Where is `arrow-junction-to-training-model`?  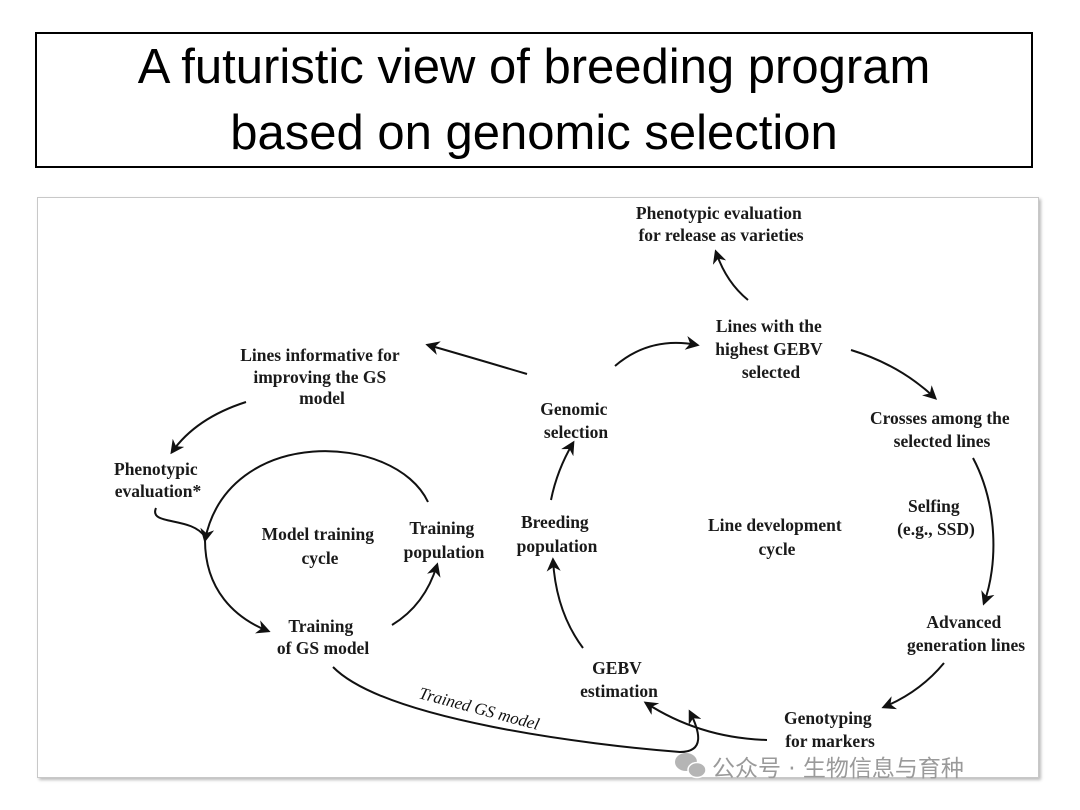 arrow-junction-to-training-model is located at coordinates (237, 586).